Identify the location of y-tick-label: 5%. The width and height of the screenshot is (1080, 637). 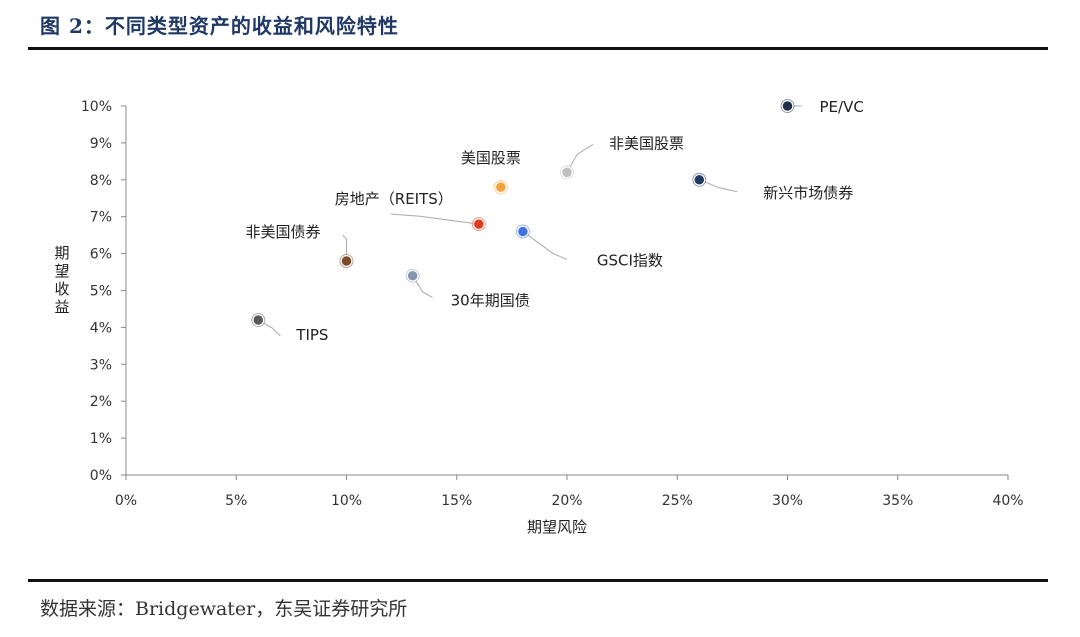
(101, 292).